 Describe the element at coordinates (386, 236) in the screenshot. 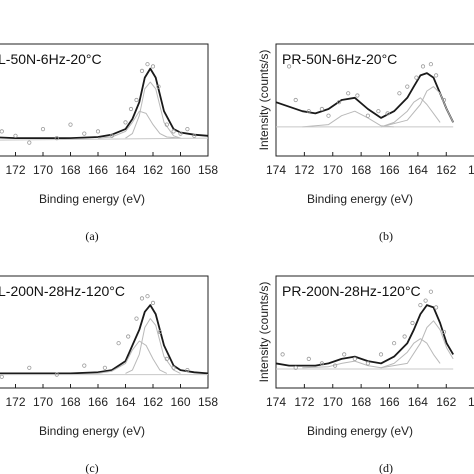

I see `panel-caption: (b)` at that location.